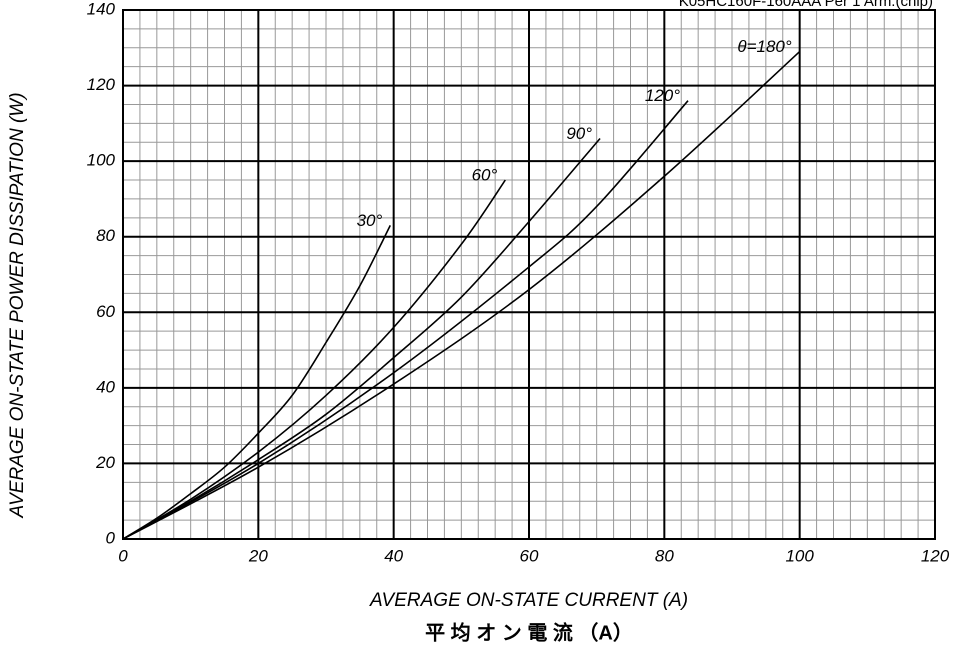 The image size is (955, 653). I want to click on curve-label: 30°, so click(370, 220).